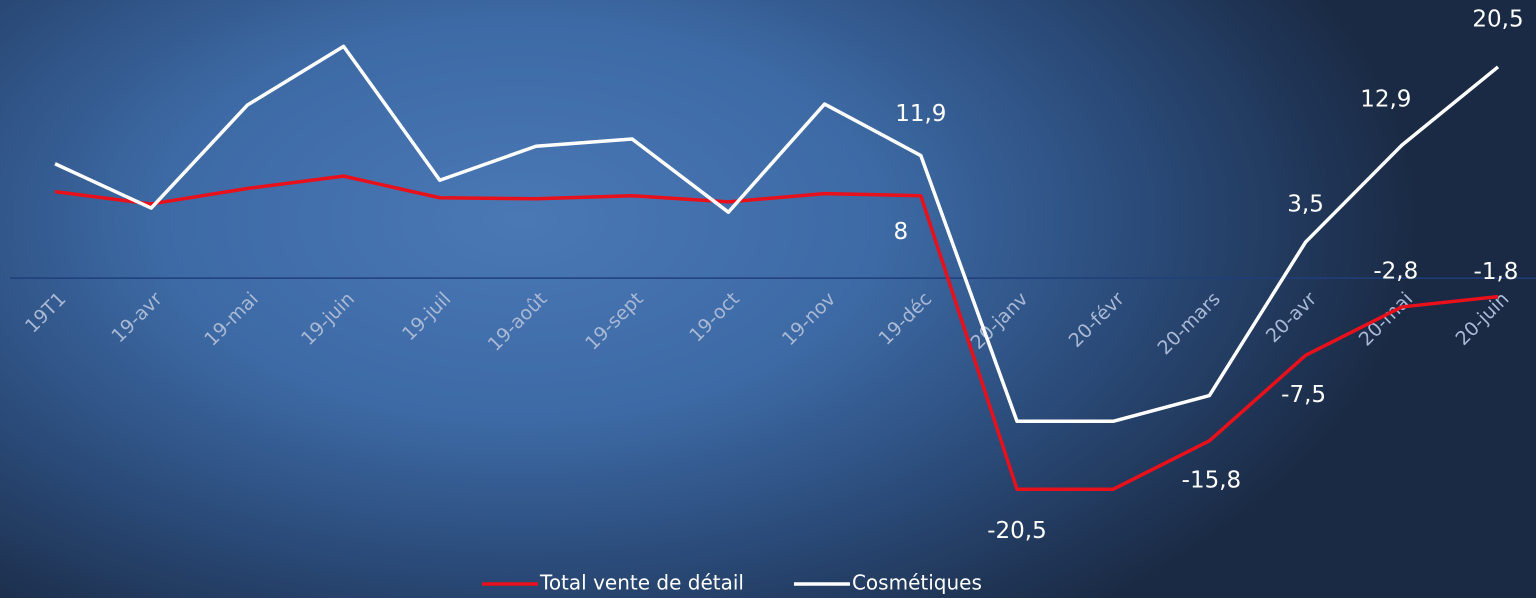 The height and width of the screenshot is (598, 1536). Describe the element at coordinates (45, 312) in the screenshot. I see `x-tick-label: 19T1` at that location.